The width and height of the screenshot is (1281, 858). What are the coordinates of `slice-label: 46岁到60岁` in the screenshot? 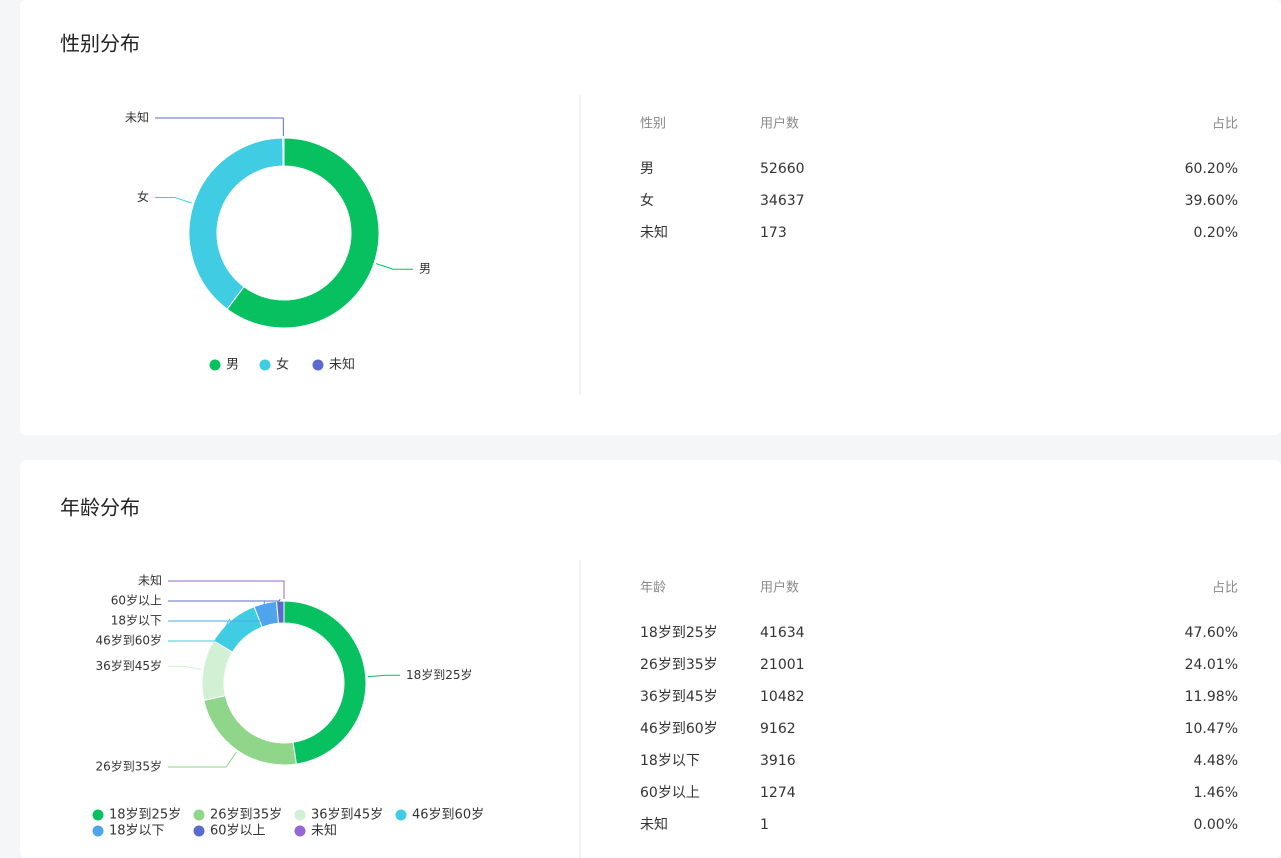 It's located at (128, 640).